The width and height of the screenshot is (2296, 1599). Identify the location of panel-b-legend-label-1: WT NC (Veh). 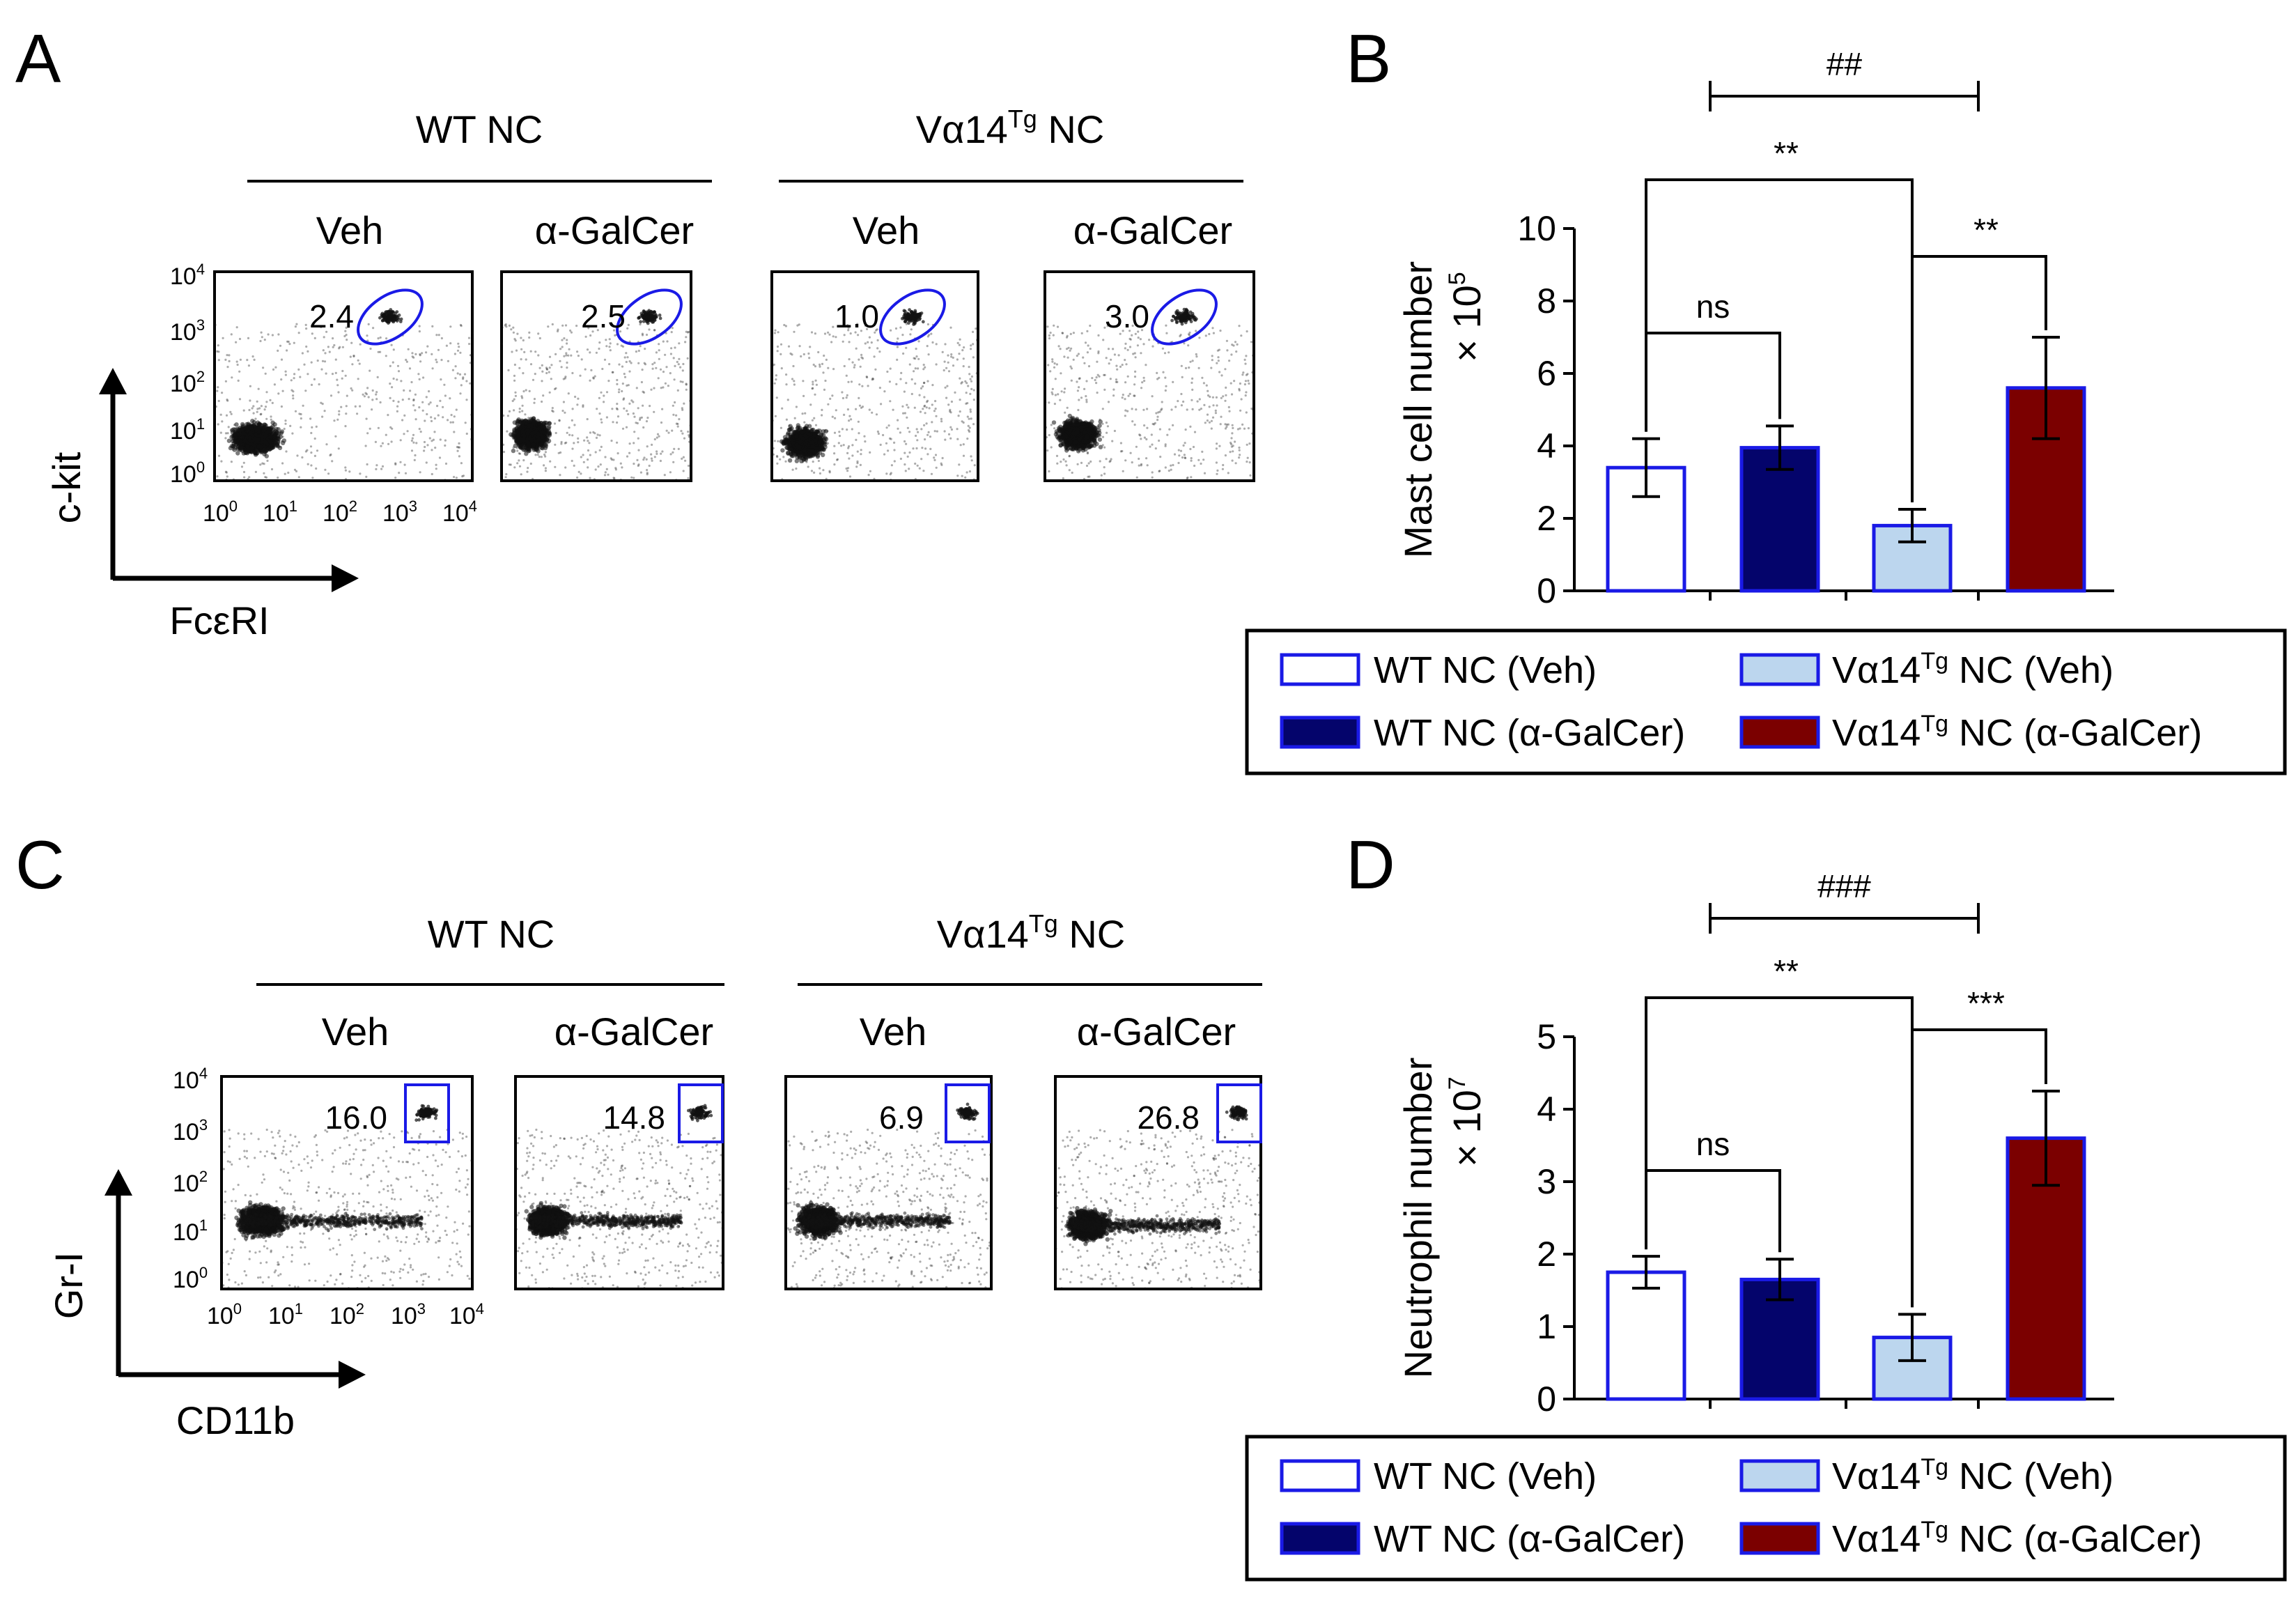
(1485, 670).